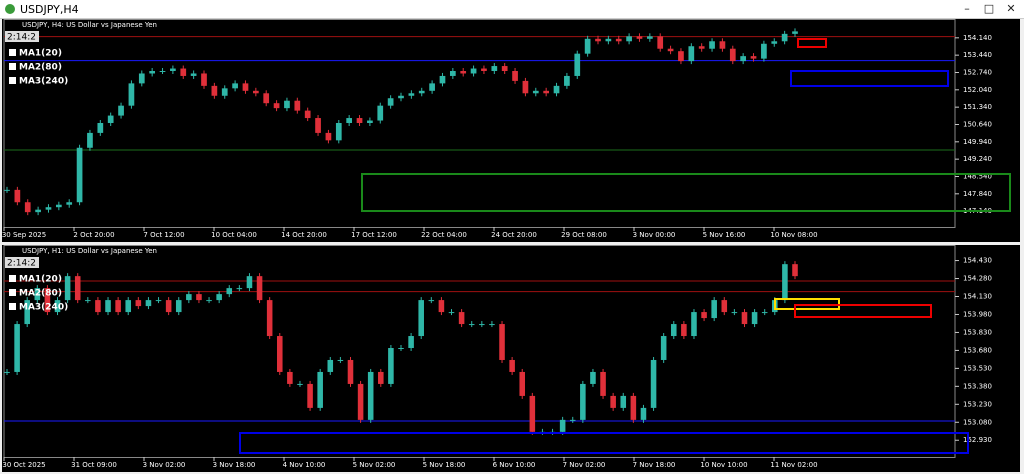  What do you see at coordinates (374, 465) in the screenshot?
I see `x-tick-label: 5 Nov 02:00` at bounding box center [374, 465].